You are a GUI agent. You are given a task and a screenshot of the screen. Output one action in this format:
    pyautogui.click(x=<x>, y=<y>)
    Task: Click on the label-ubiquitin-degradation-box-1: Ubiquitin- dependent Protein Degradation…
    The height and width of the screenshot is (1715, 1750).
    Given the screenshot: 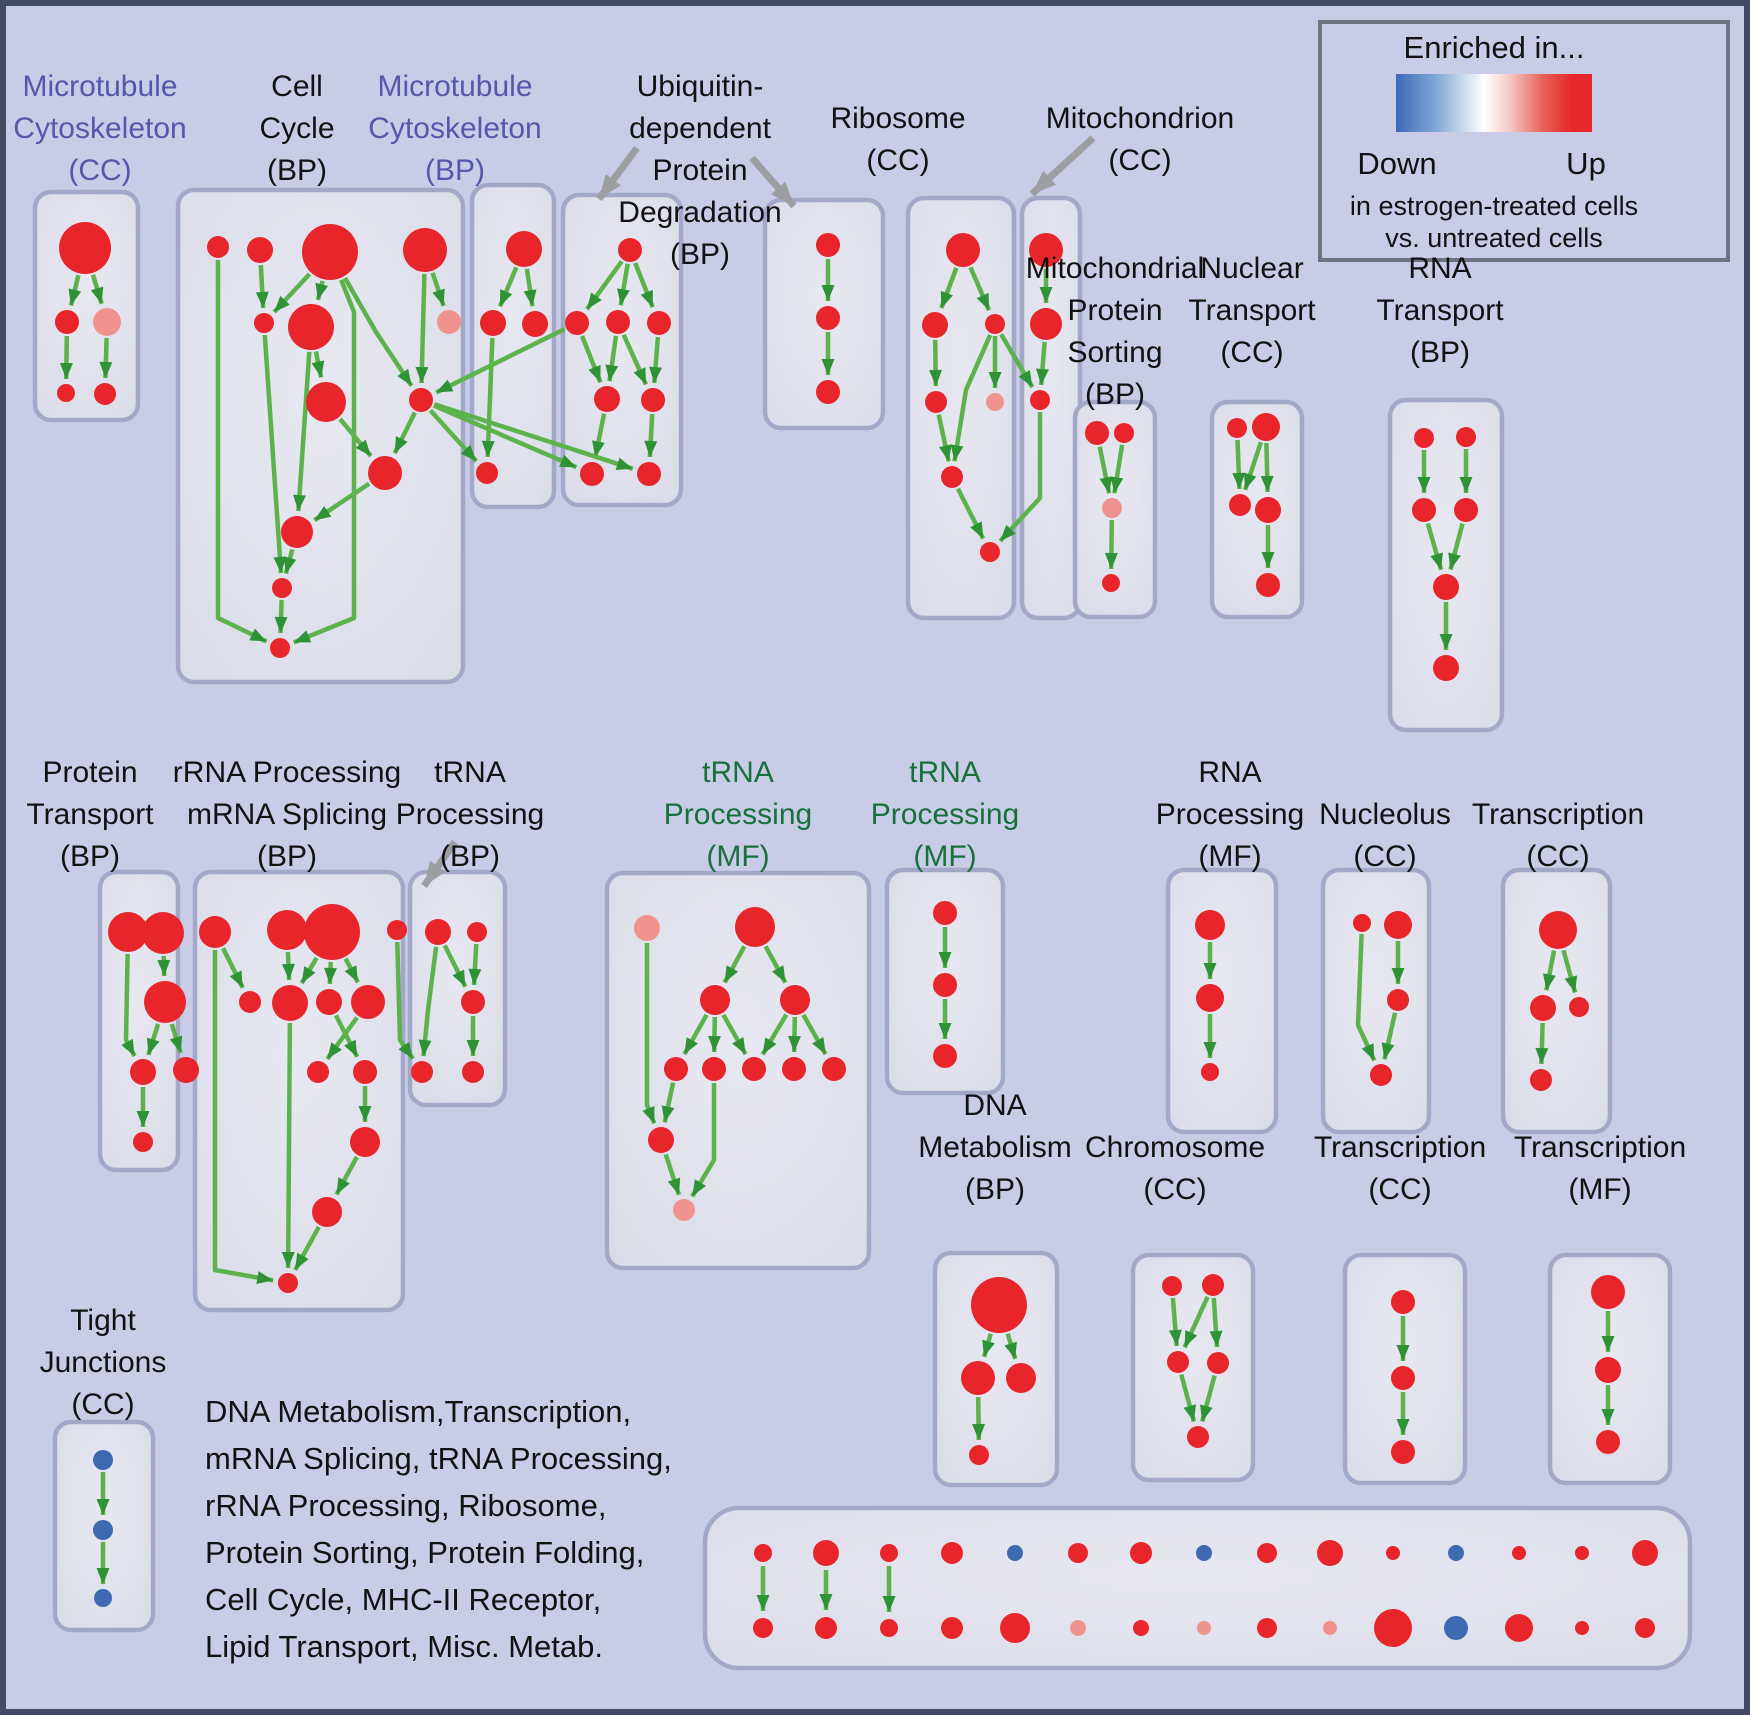 What is the action you would take?
    pyautogui.click(x=700, y=170)
    